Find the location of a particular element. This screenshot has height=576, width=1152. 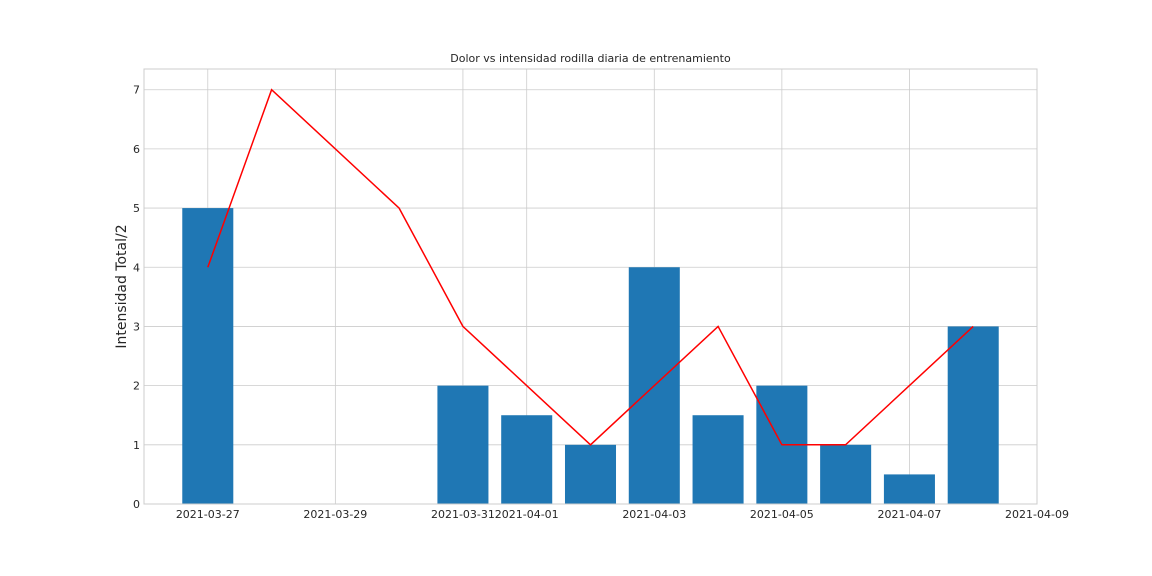

x-tick-label: 2021-04-05 is located at coordinates (782, 514).